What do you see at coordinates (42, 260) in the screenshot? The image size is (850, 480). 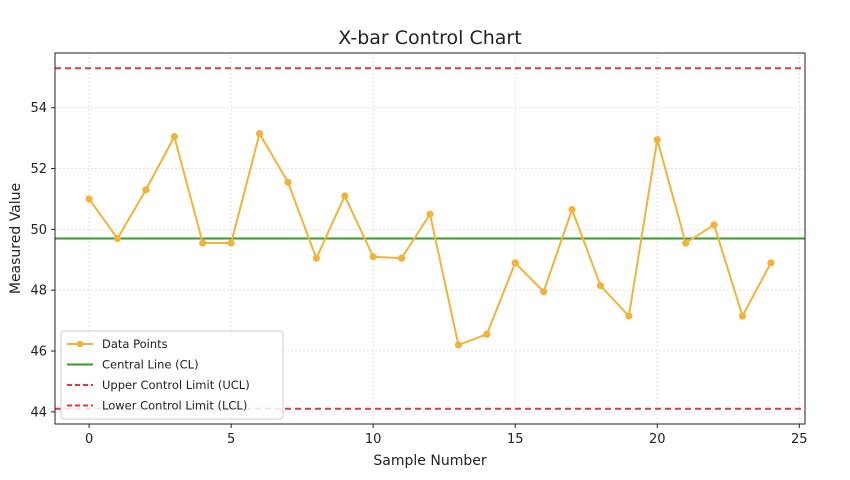 I see `y-axis-ticks: 44 46 48 50 52 54` at bounding box center [42, 260].